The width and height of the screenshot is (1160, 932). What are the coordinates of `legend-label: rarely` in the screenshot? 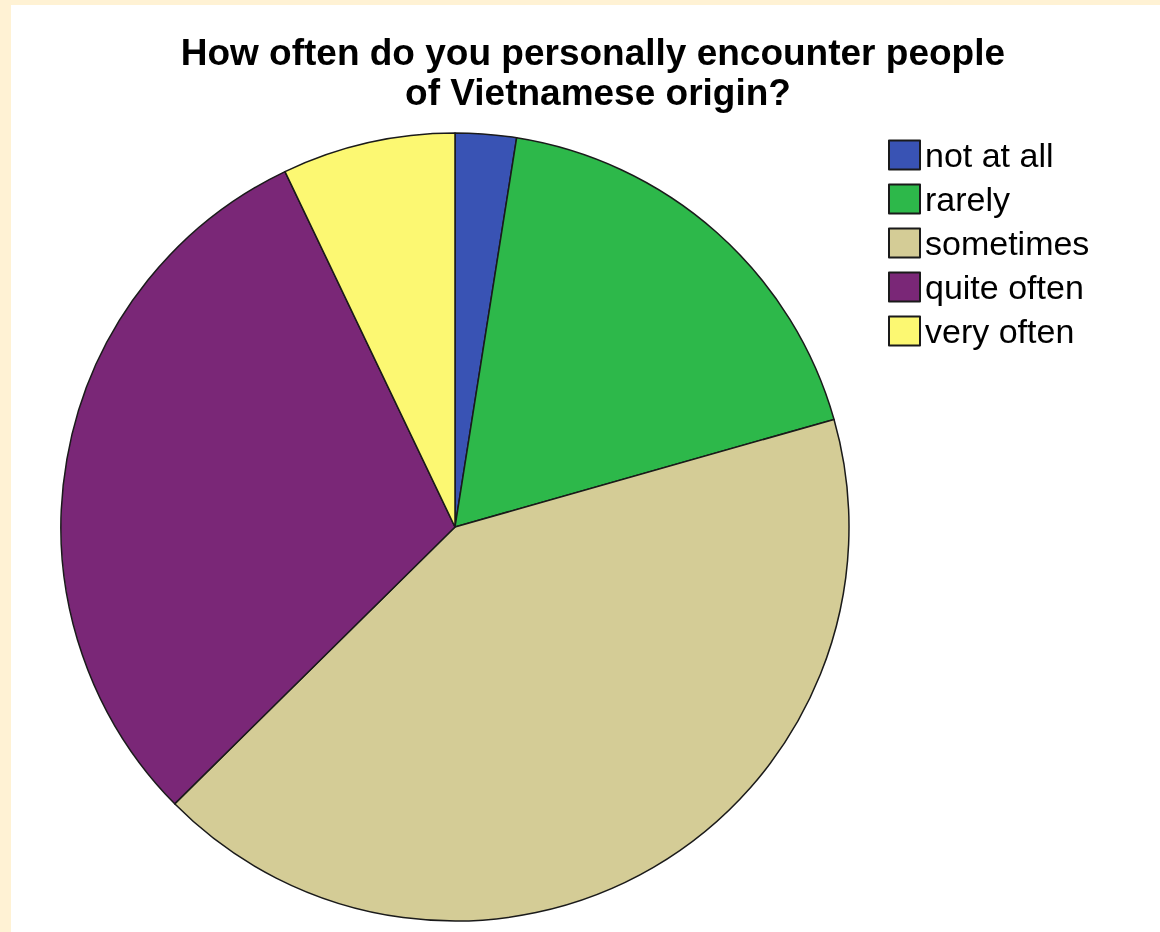 It's located at (968, 199).